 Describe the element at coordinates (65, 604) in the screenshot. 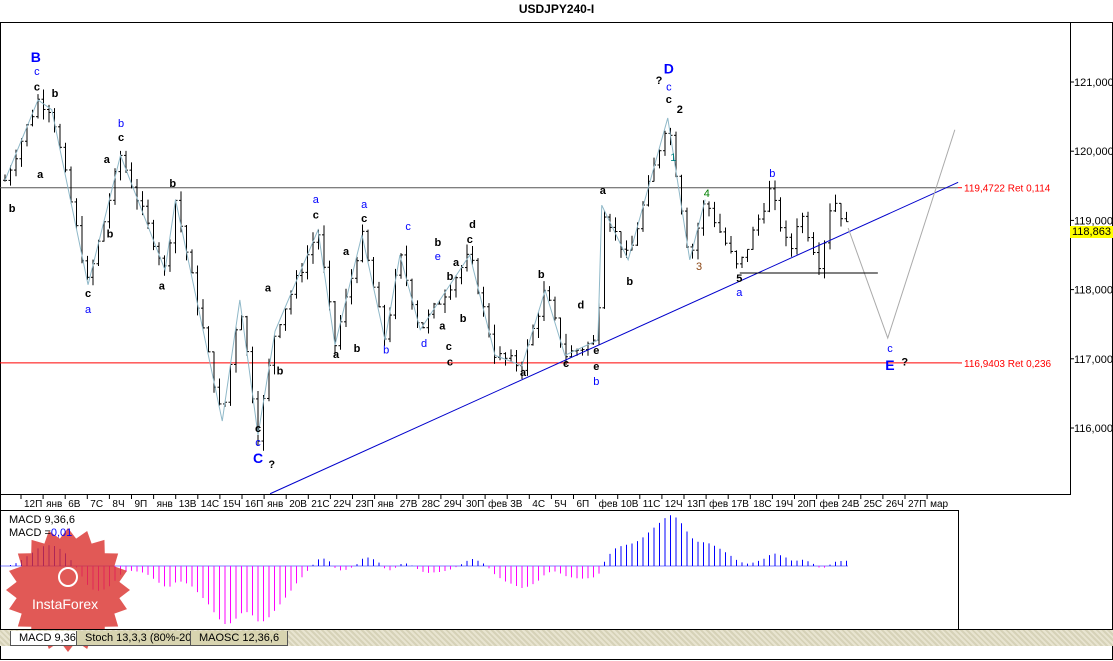

I see `watermark-text: InstaForex` at that location.